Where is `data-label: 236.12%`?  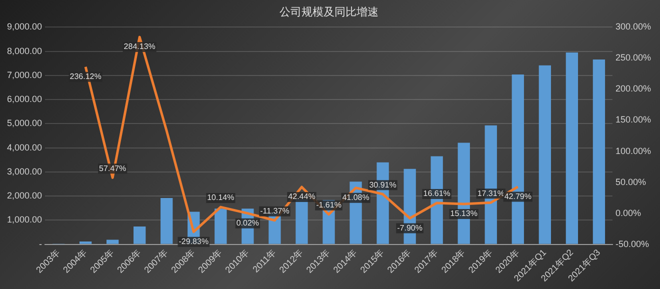
data-label: 236.12% is located at coordinates (86, 77).